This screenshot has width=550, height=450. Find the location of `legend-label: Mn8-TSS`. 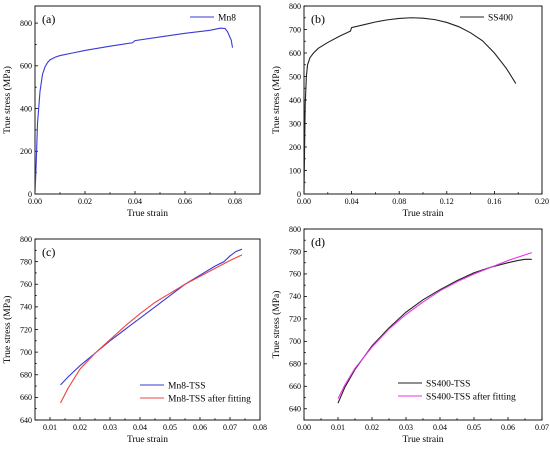

legend-label: Mn8-TSS is located at coordinates (186, 386).